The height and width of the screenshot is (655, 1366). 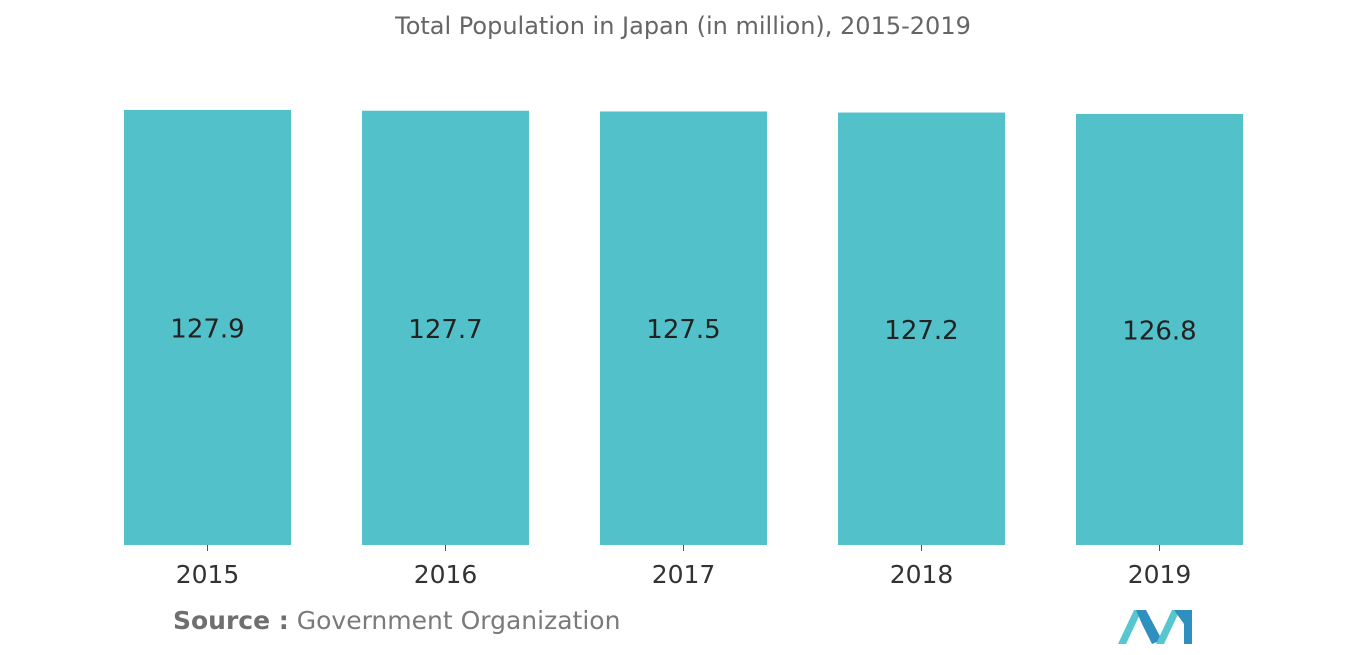 What do you see at coordinates (208, 574) in the screenshot?
I see `x-tick-label-2015: 2015` at bounding box center [208, 574].